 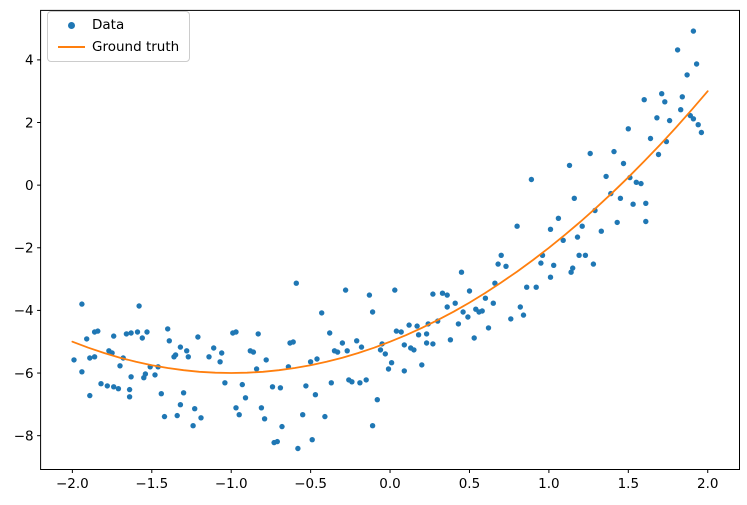 I want to click on y-tick-label: −8, so click(x=24, y=436).